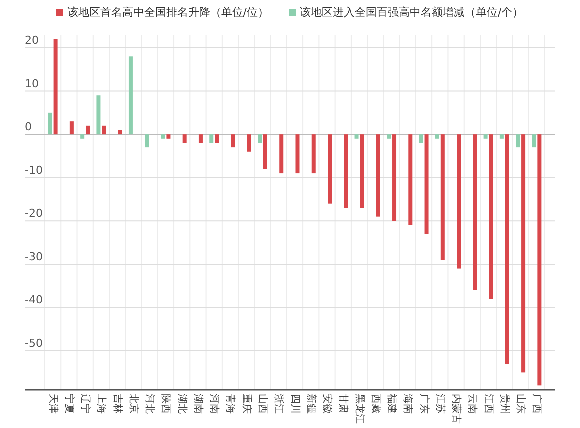  What do you see at coordinates (246, 404) in the screenshot?
I see `x-tick-label: 重庆` at bounding box center [246, 404].